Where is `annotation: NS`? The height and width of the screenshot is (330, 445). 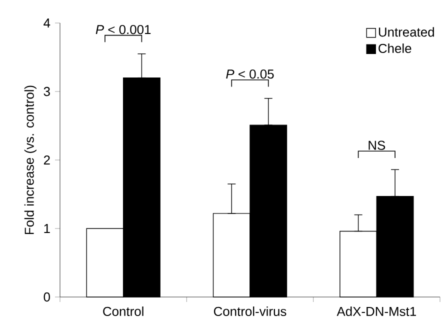 annotation: NS is located at coordinates (377, 145).